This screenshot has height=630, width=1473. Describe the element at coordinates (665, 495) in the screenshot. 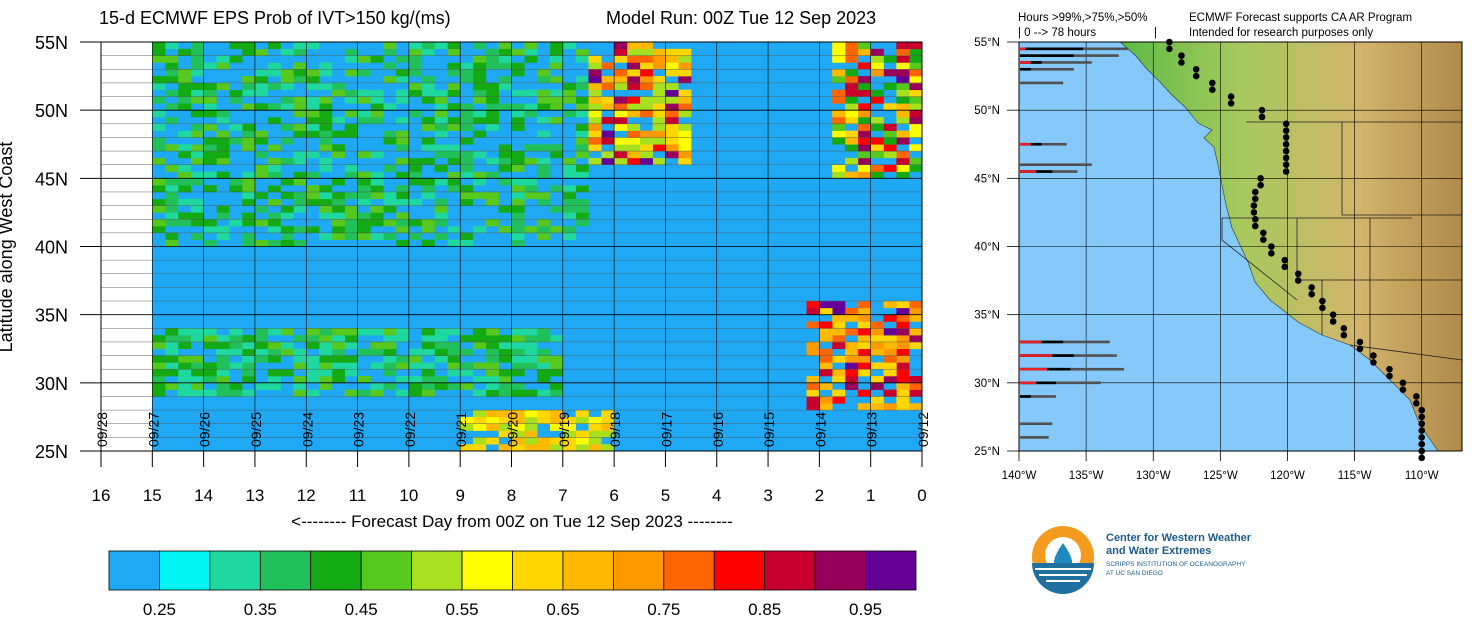

I see `x-tick-label: 5` at that location.